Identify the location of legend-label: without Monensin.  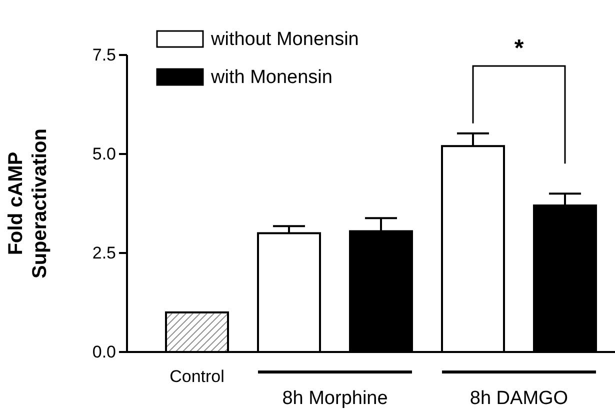
(284, 39).